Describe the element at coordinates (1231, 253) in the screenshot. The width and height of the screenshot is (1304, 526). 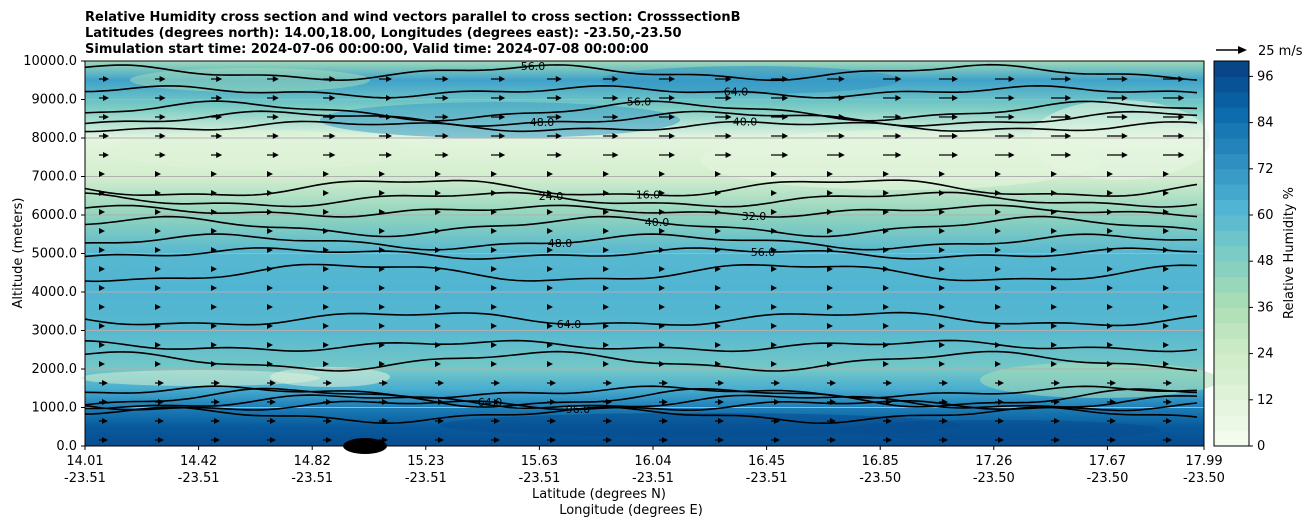
I see `colorbar-frame` at that location.